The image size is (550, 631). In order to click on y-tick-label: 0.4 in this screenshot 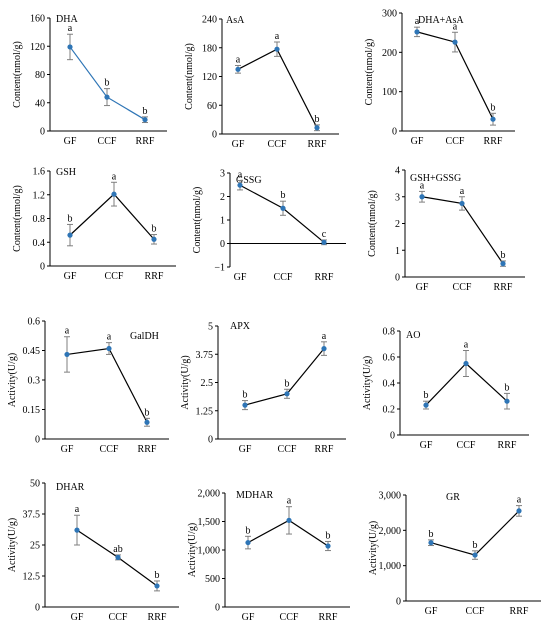, I will do `click(389, 384)`.